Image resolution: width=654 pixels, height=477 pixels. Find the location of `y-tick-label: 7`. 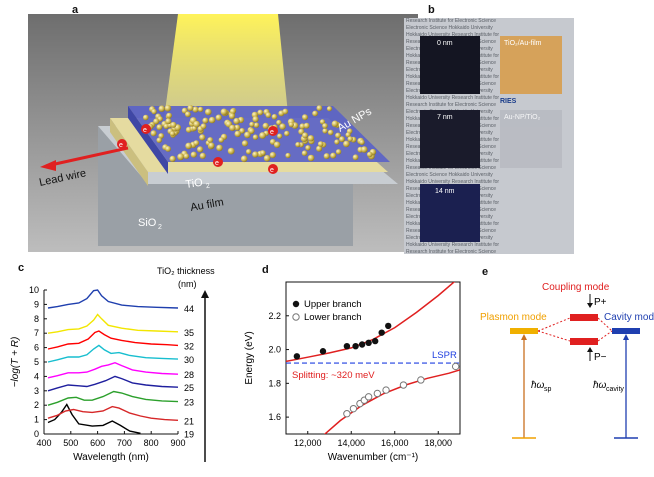

y-tick-label: 7 is located at coordinates (36, 333).